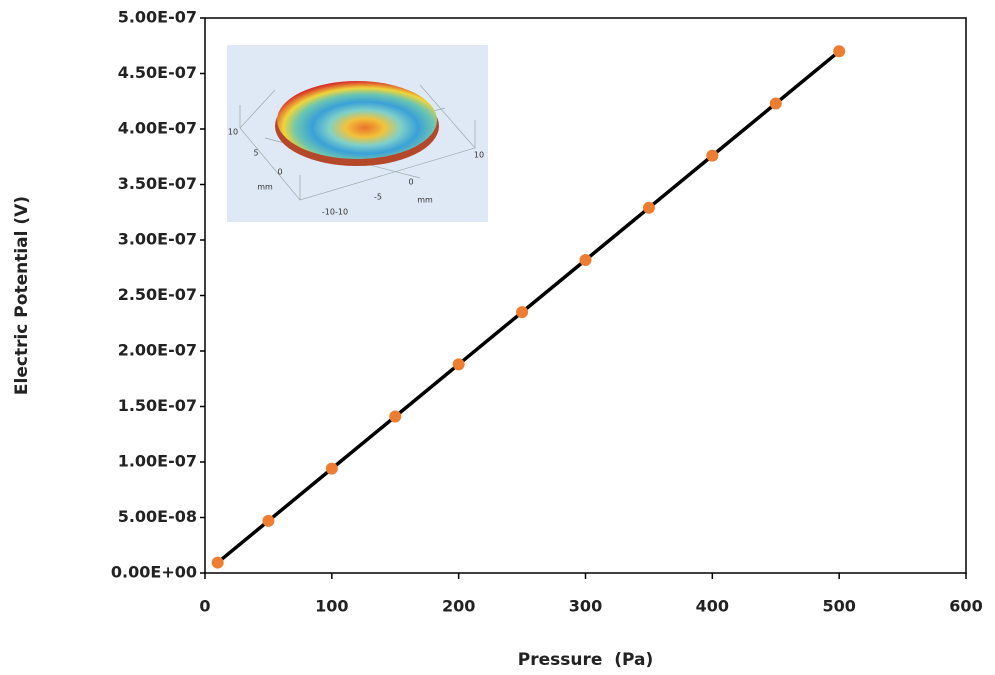 Image resolution: width=995 pixels, height=675 pixels. I want to click on x-tick-label: 200, so click(458, 606).